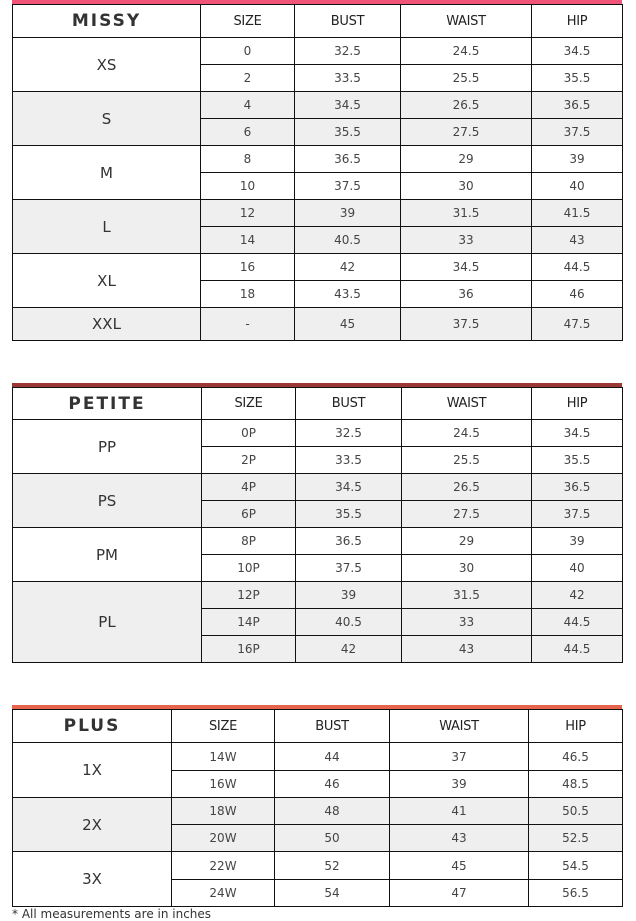  I want to click on measurement-cell: 26.5, so click(466, 487).